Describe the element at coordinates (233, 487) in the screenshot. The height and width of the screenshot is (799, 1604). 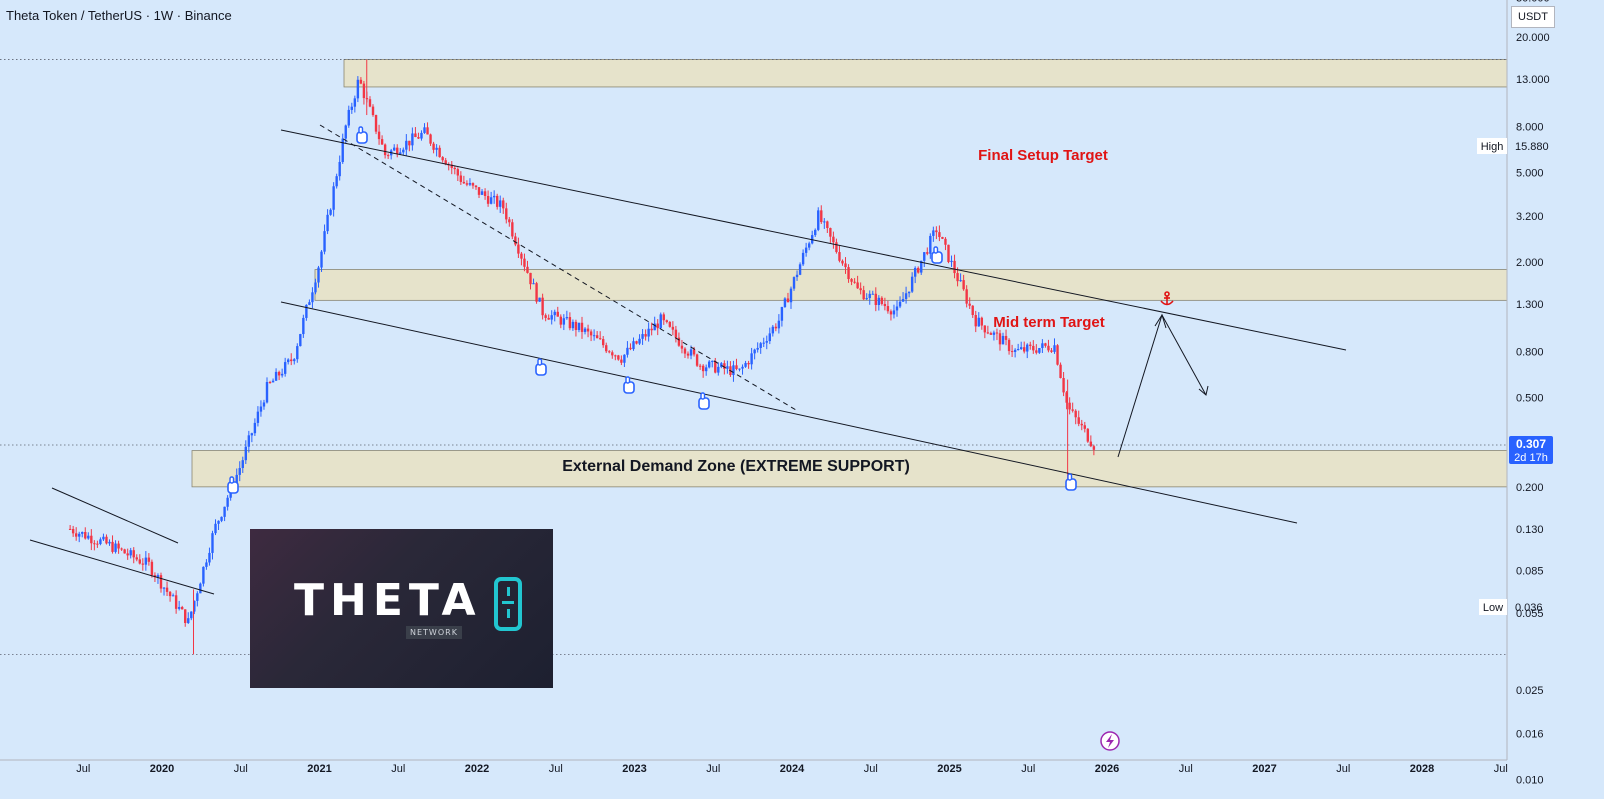
I see `hand-palm` at that location.